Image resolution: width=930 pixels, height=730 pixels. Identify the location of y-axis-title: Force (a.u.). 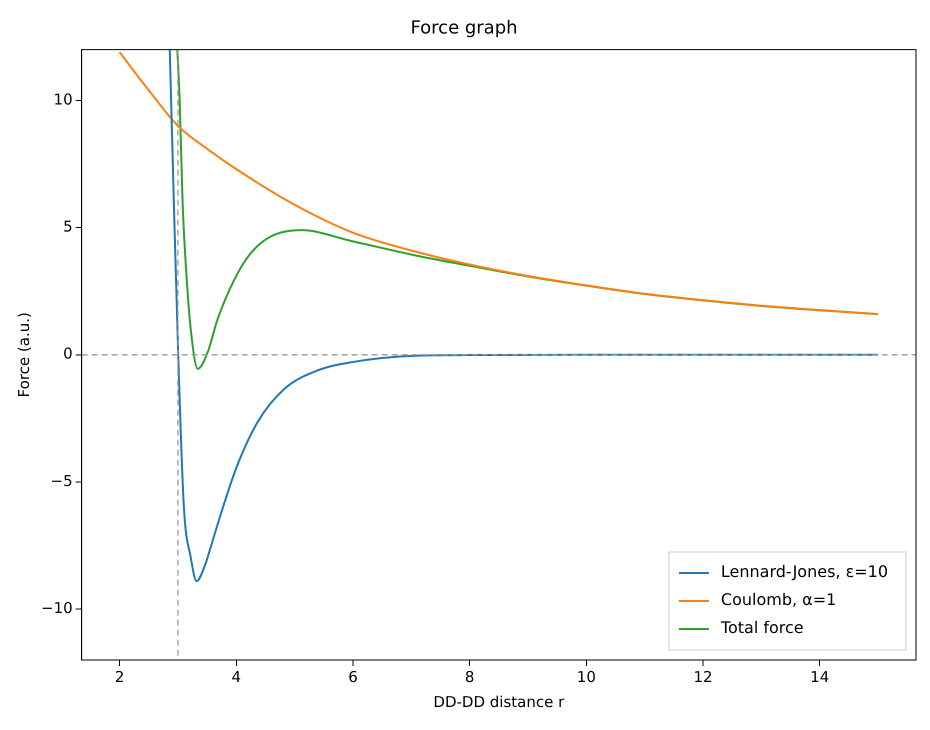
(23, 355).